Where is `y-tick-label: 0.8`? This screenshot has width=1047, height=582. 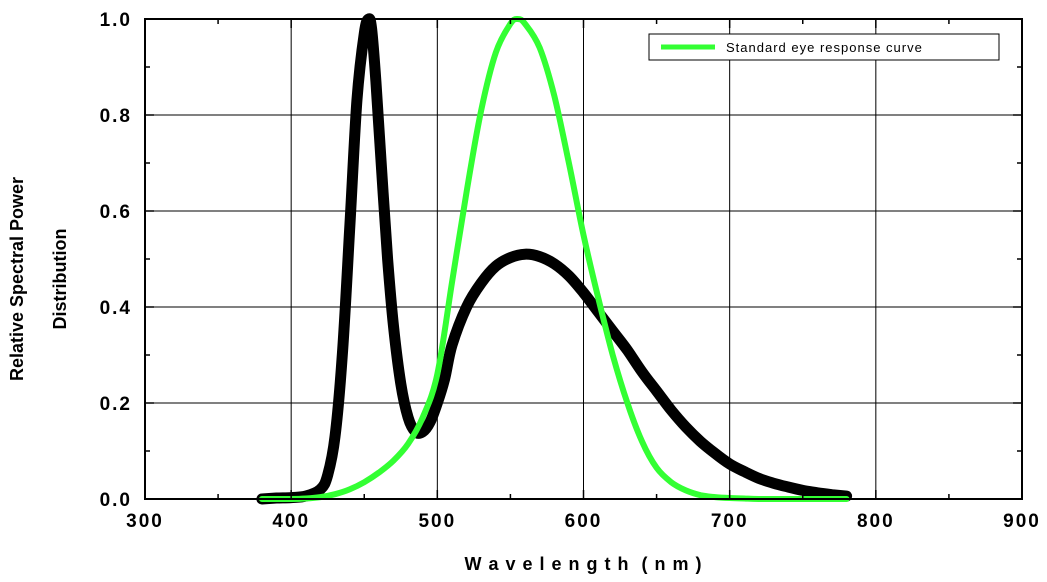 y-tick-label: 0.8 is located at coordinates (116, 116).